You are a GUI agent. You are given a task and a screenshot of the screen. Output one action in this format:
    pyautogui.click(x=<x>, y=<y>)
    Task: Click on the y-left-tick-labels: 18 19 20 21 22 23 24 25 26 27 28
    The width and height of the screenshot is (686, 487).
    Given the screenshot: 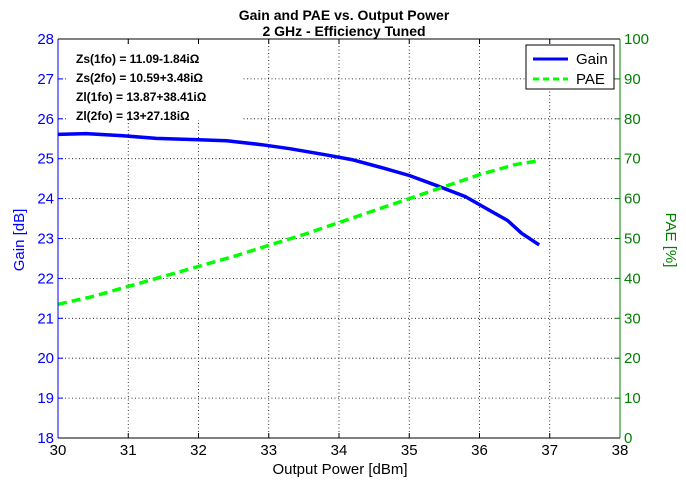 What is the action you would take?
    pyautogui.click(x=45, y=239)
    